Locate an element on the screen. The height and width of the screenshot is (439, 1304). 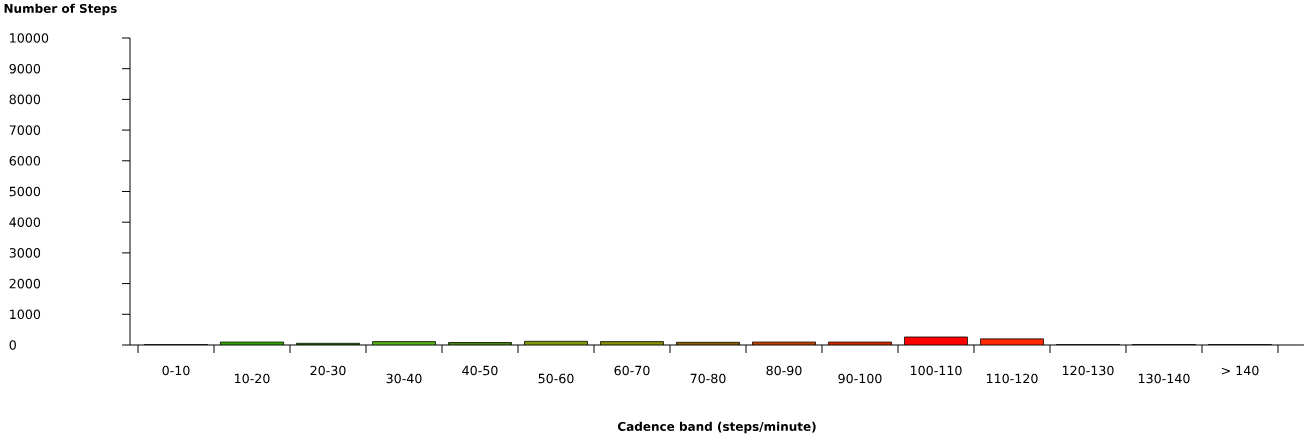
y-tick-label: 8000 is located at coordinates (25, 99).